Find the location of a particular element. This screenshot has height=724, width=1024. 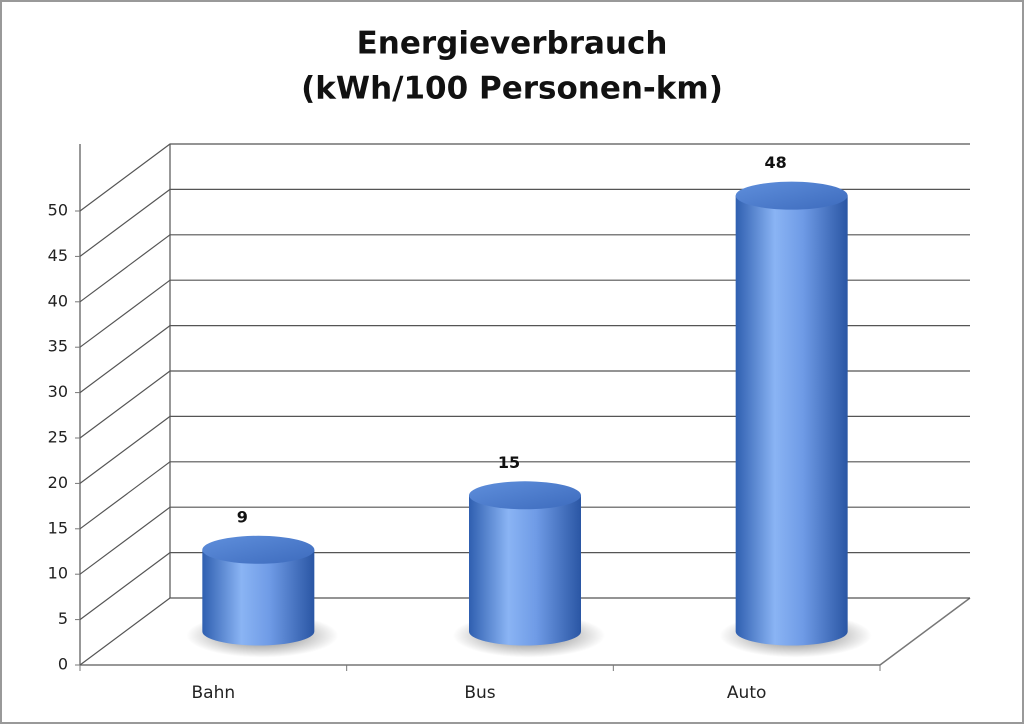

x-tick-label: Bus is located at coordinates (479, 693).